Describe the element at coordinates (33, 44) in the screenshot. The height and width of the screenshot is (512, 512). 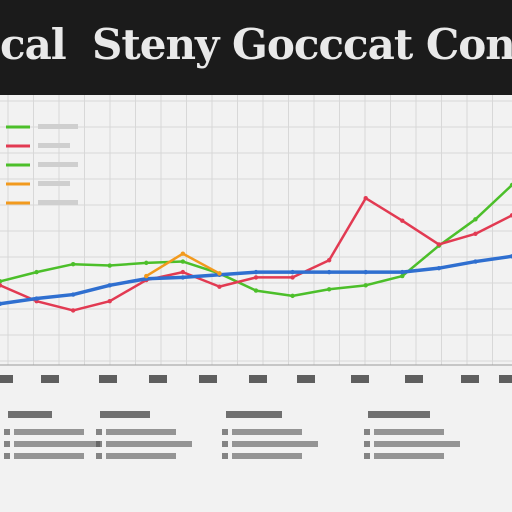
I see `title-fragment: cal` at that location.